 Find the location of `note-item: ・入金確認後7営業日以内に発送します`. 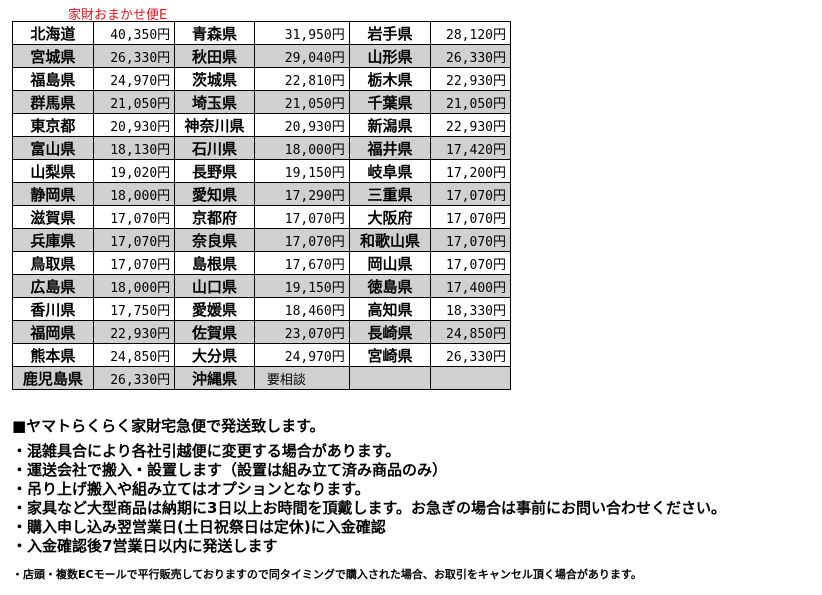

note-item: ・入金確認後7営業日以内に発送します is located at coordinates (145, 546).